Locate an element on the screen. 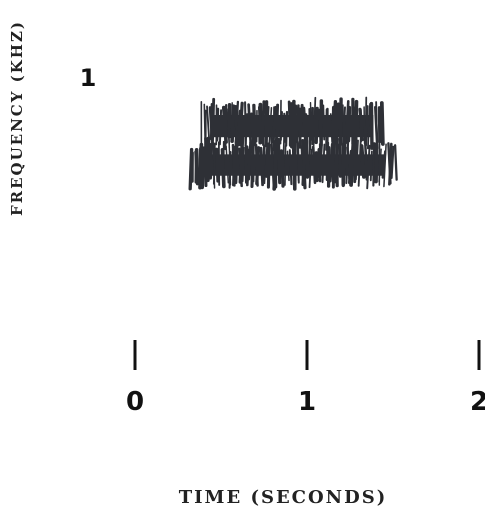 The height and width of the screenshot is (511, 485). energy-band-upper is located at coordinates (292, 124).